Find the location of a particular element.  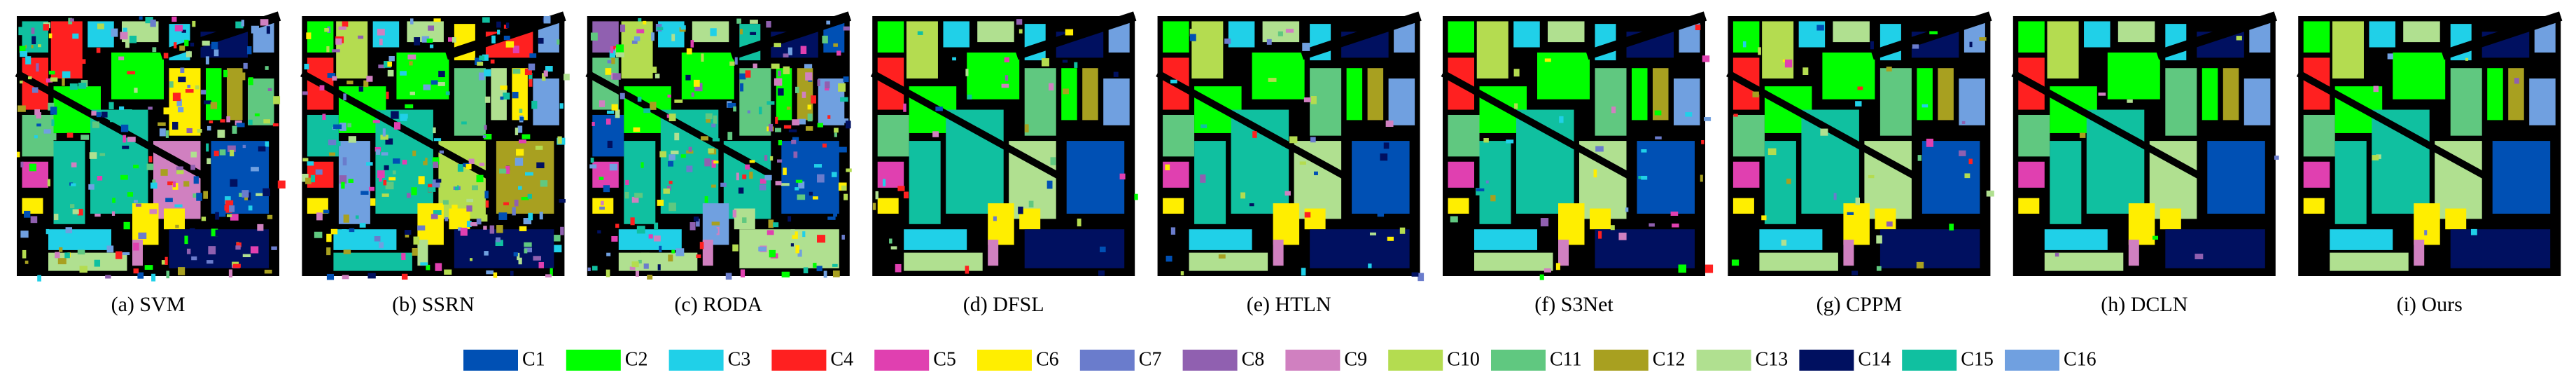

legend-label: C2 is located at coordinates (636, 359).